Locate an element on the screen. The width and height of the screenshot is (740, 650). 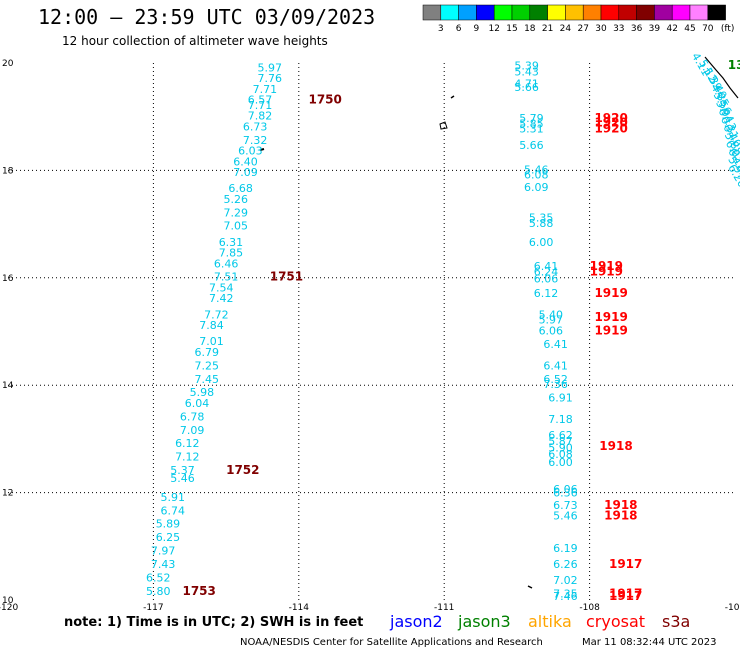
swh-point-east: 5.85 is located at coordinates (531, 124).